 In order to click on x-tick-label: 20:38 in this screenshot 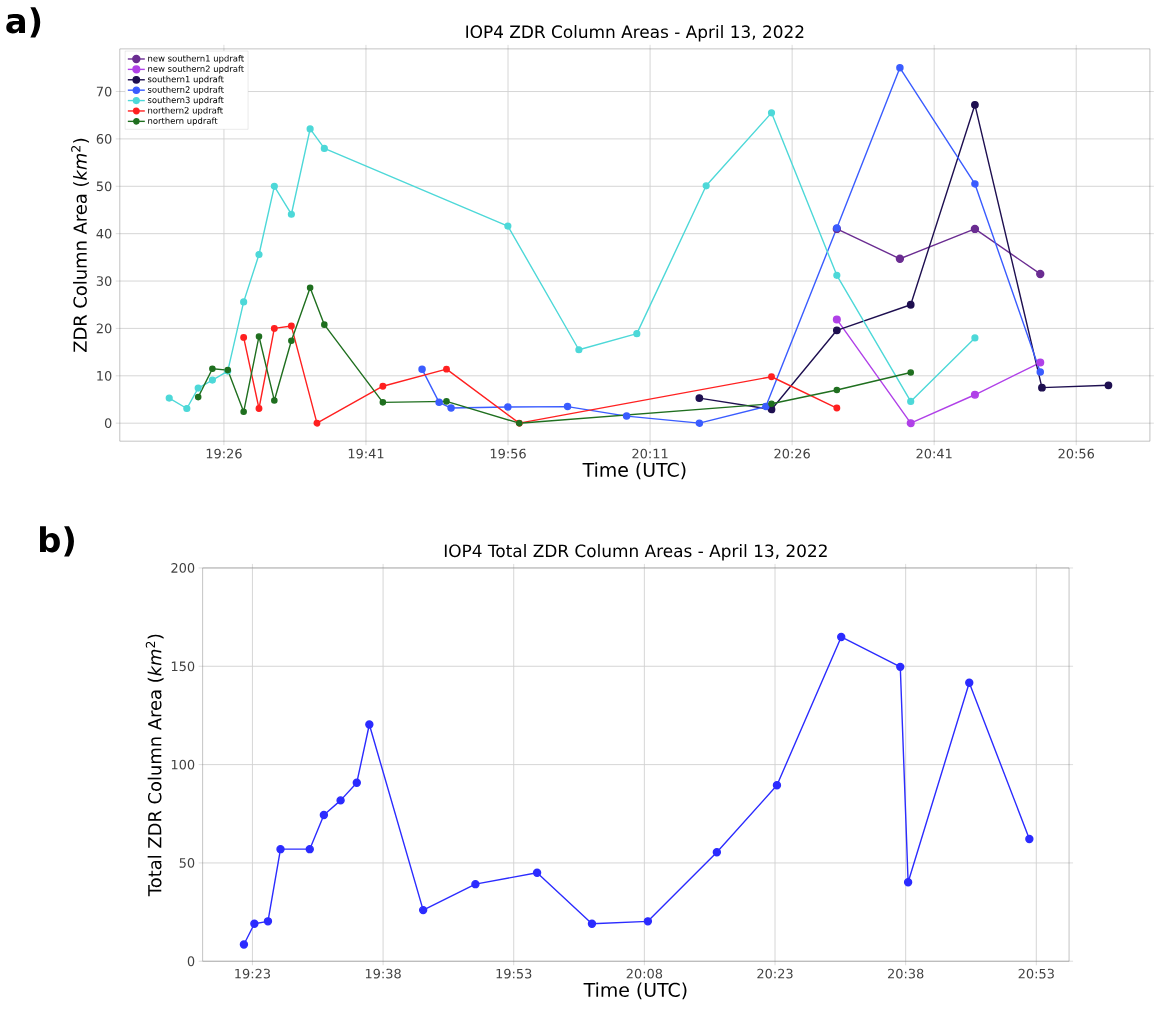, I will do `click(905, 973)`.